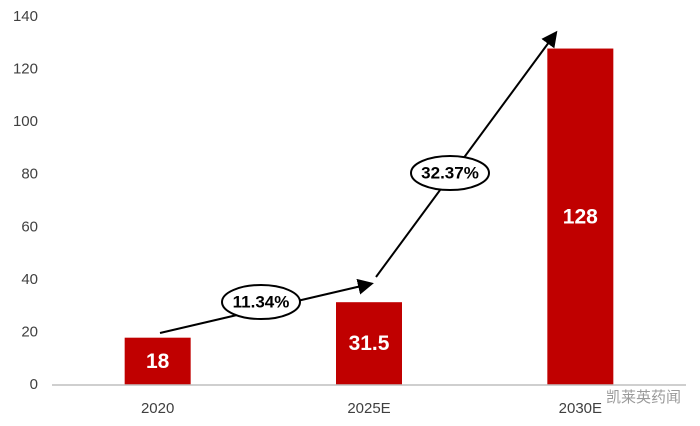 The height and width of the screenshot is (426, 700). Describe the element at coordinates (29, 226) in the screenshot. I see `y-tick-label: 60` at that location.